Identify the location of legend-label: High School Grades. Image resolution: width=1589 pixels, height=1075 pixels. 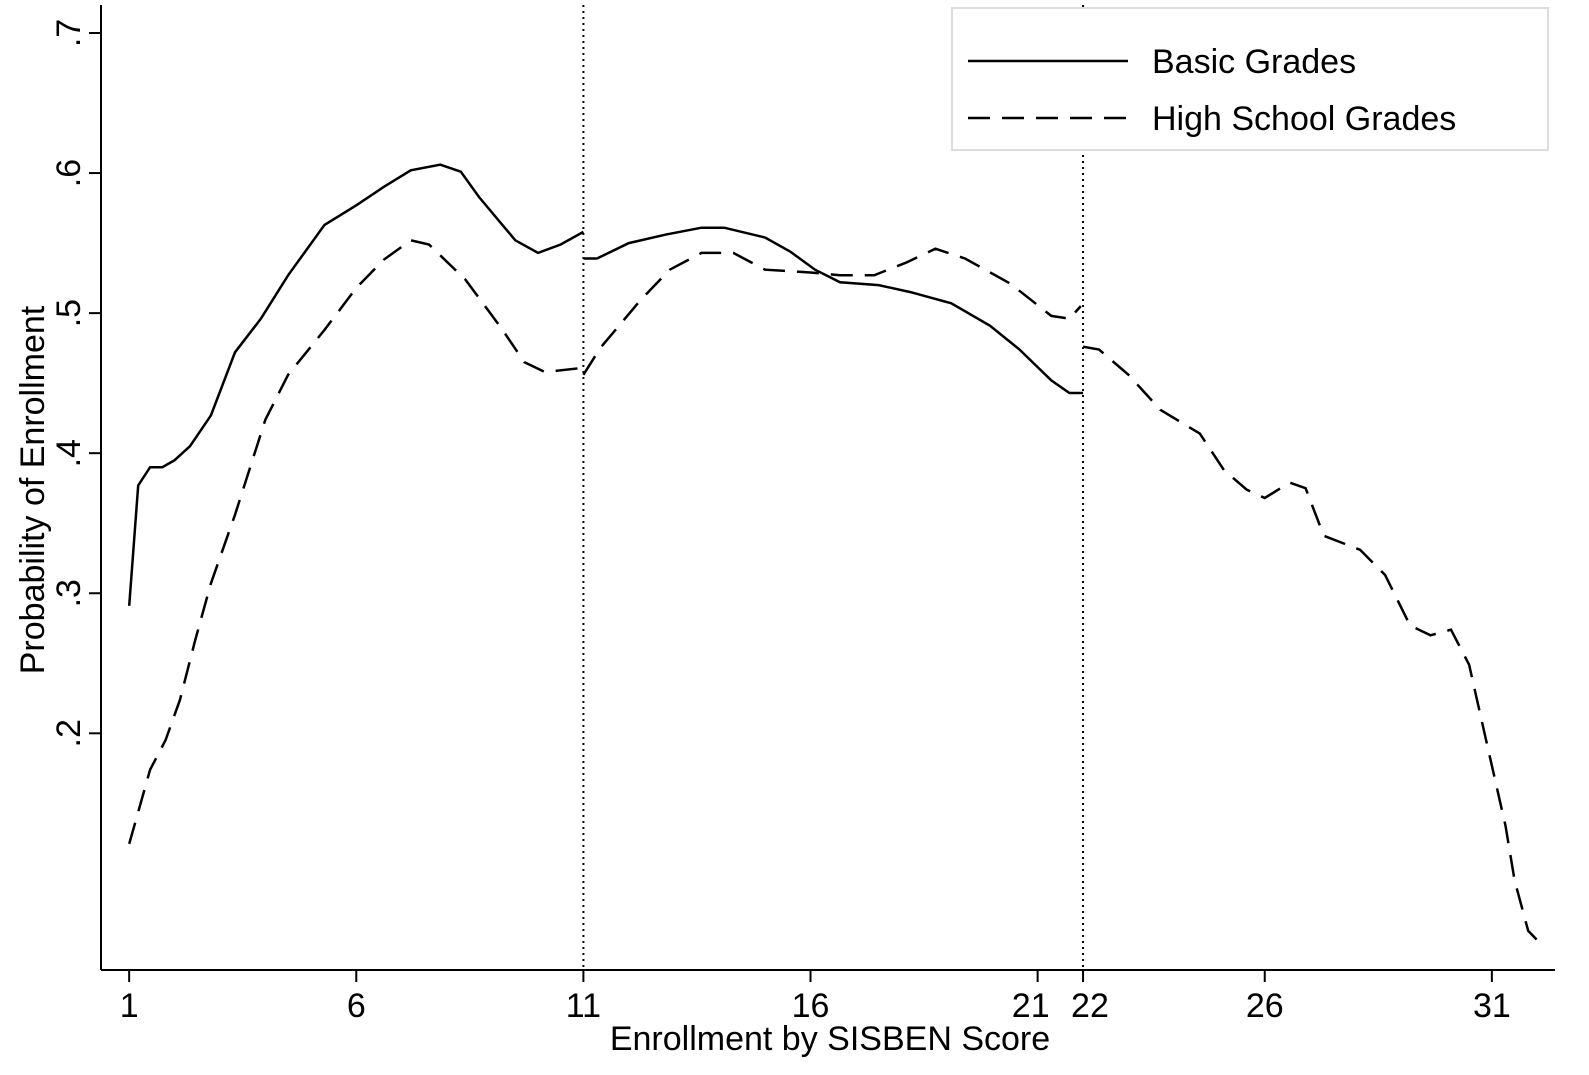
(1304, 119).